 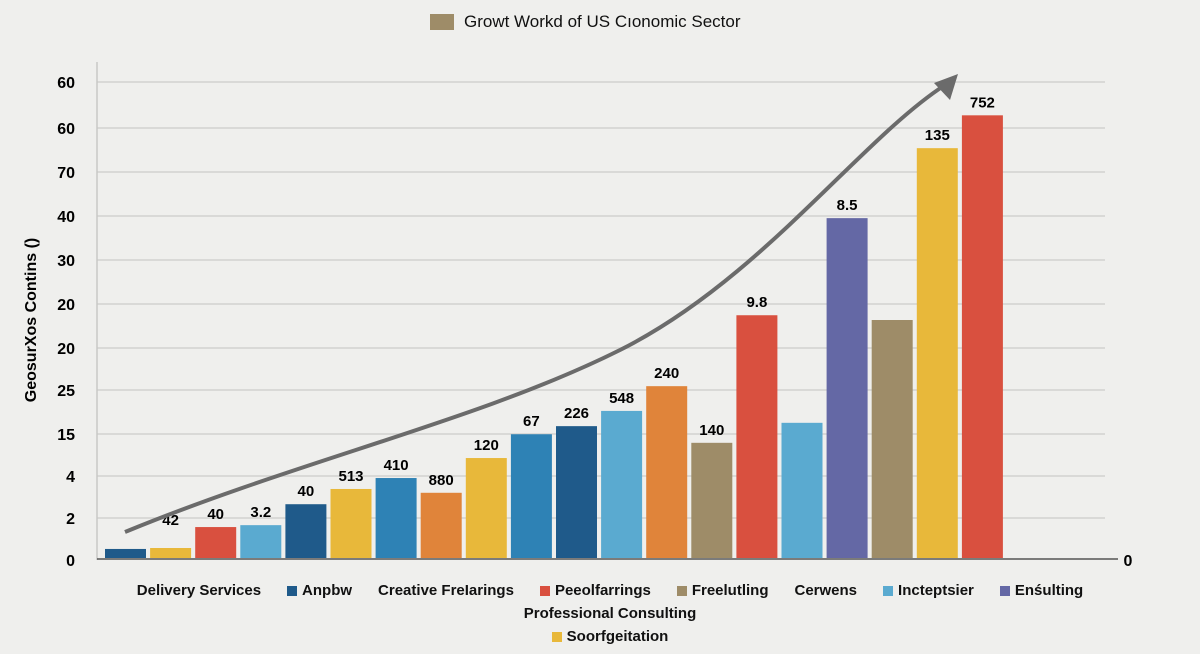 I want to click on legend-item: Soorfgeitation, so click(x=610, y=636).